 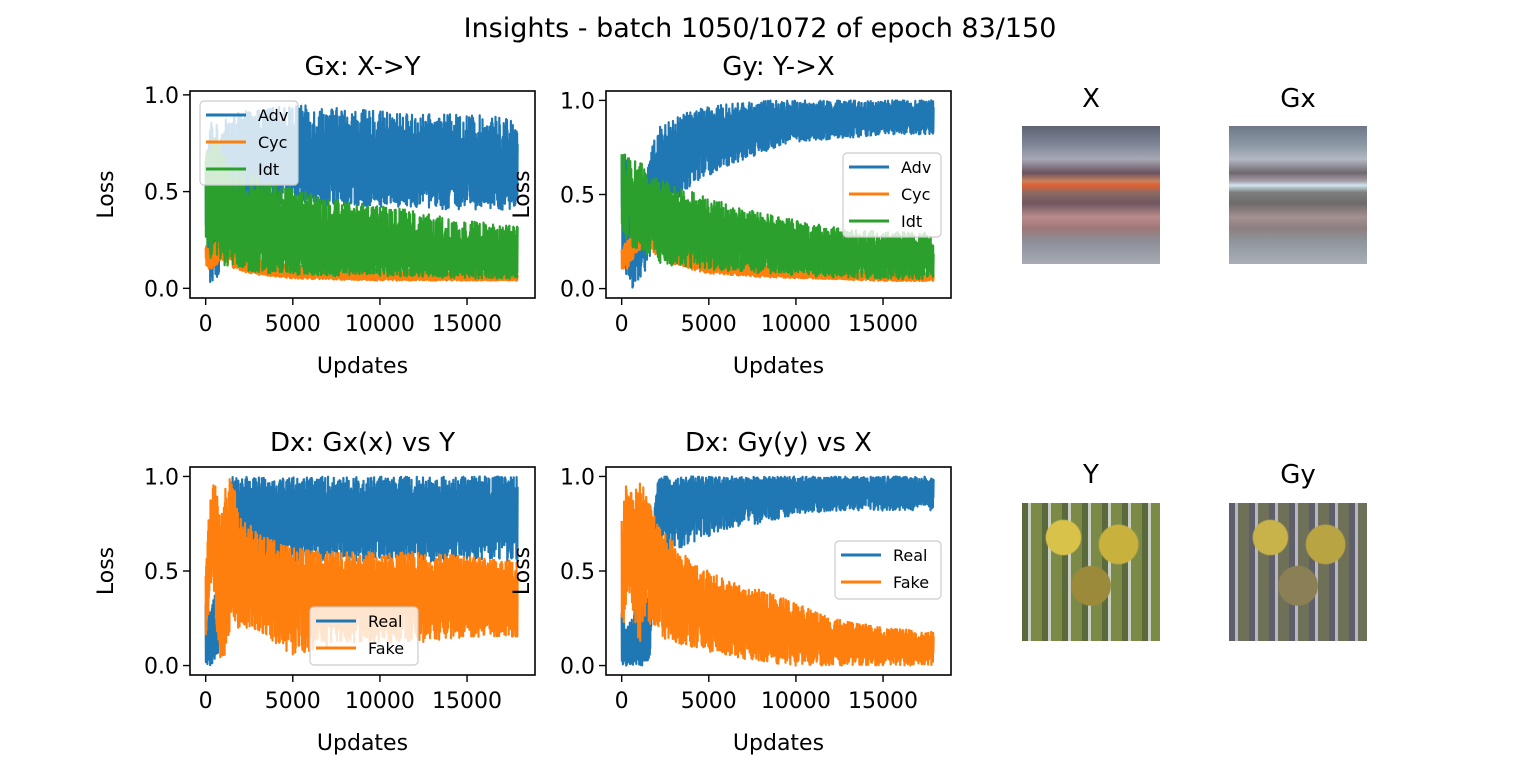 I want to click on image-x, so click(x=1091, y=195).